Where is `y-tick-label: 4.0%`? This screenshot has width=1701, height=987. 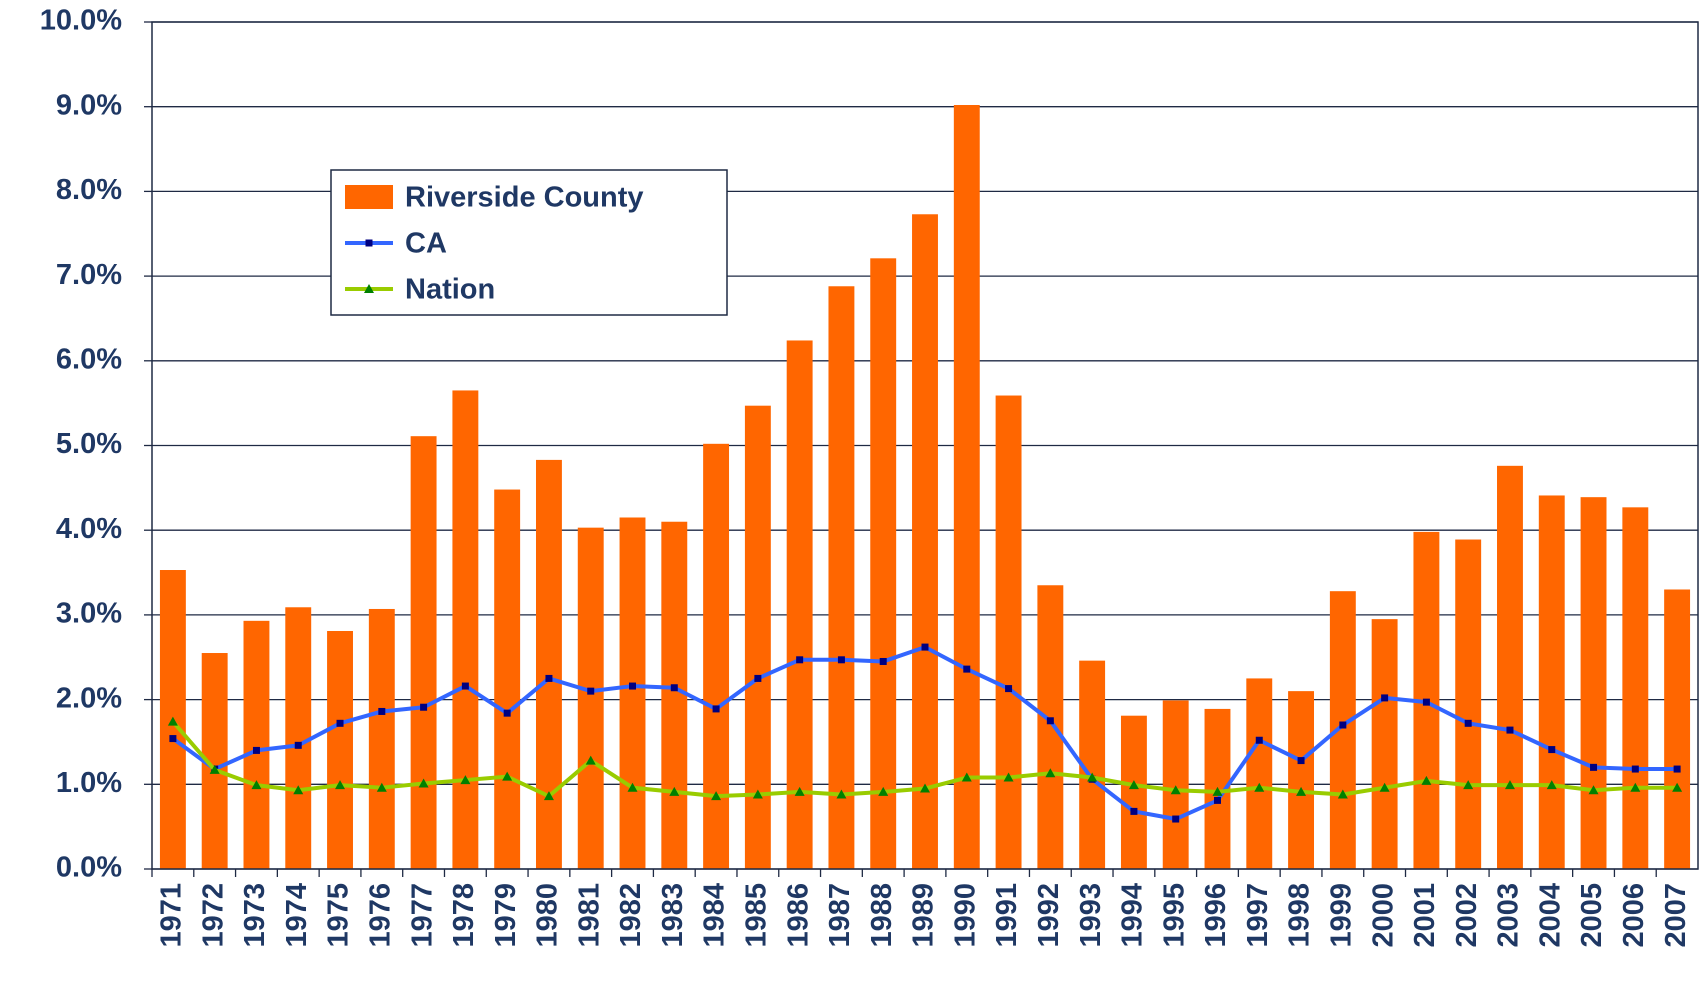
y-tick-label: 4.0% is located at coordinates (89, 529).